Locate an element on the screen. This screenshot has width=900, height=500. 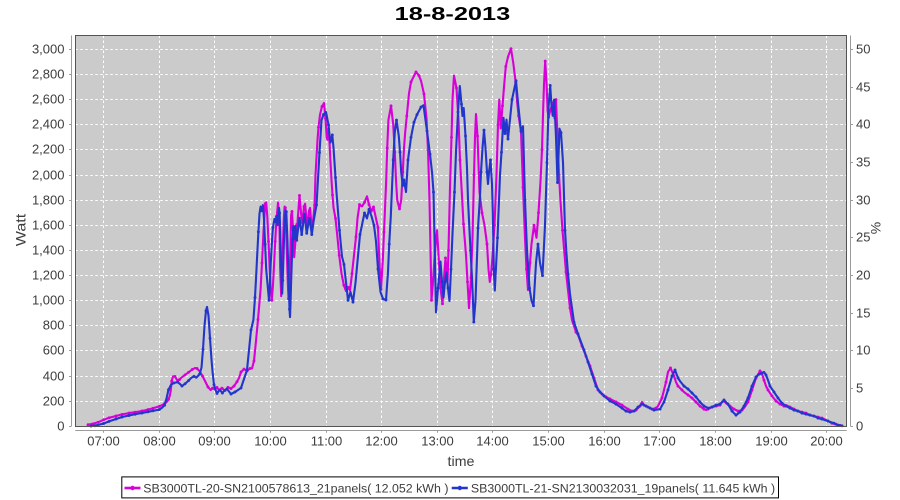
svg-text: 800 is located at coordinates (54, 325).